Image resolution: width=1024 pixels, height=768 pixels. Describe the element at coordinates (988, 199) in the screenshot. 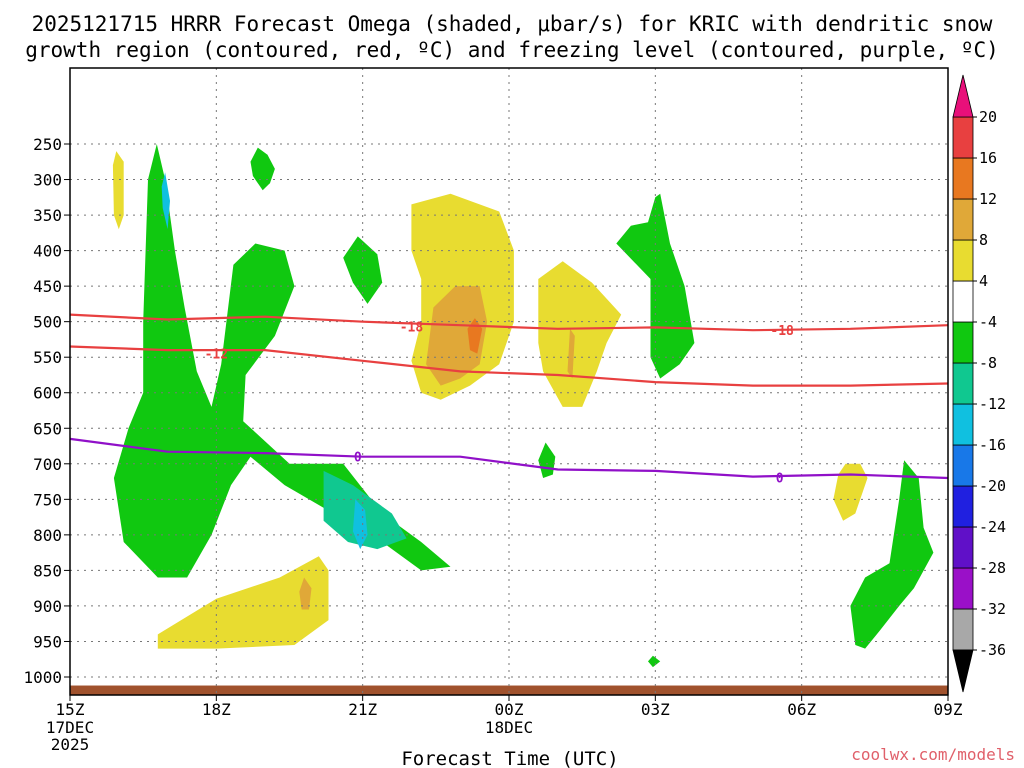

I see `colorbar-label-12: 12` at that location.